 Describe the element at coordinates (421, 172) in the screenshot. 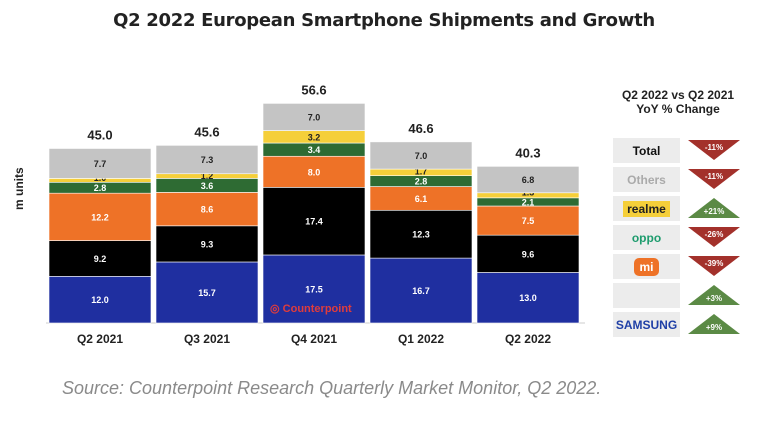

I see `data-label-realme: 1.7` at that location.